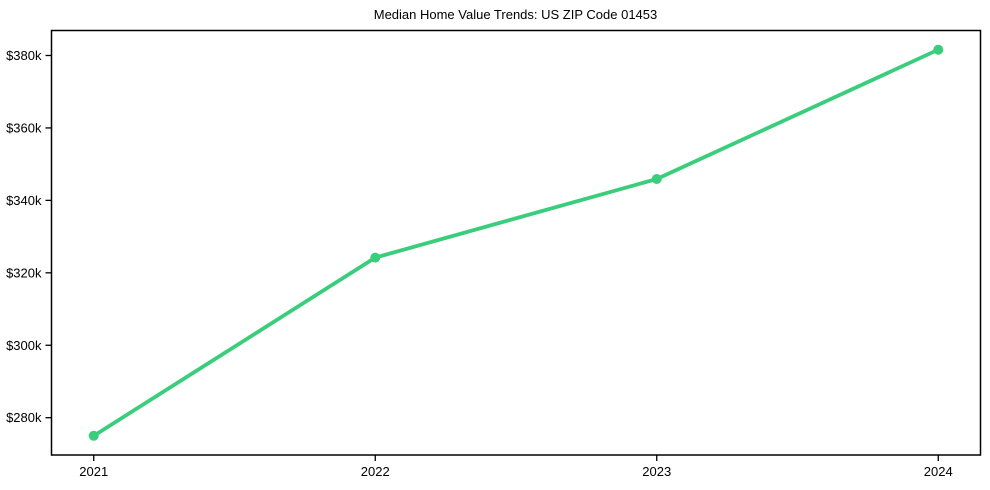  Describe the element at coordinates (24, 127) in the screenshot. I see `y-tick-label: $360k` at that location.